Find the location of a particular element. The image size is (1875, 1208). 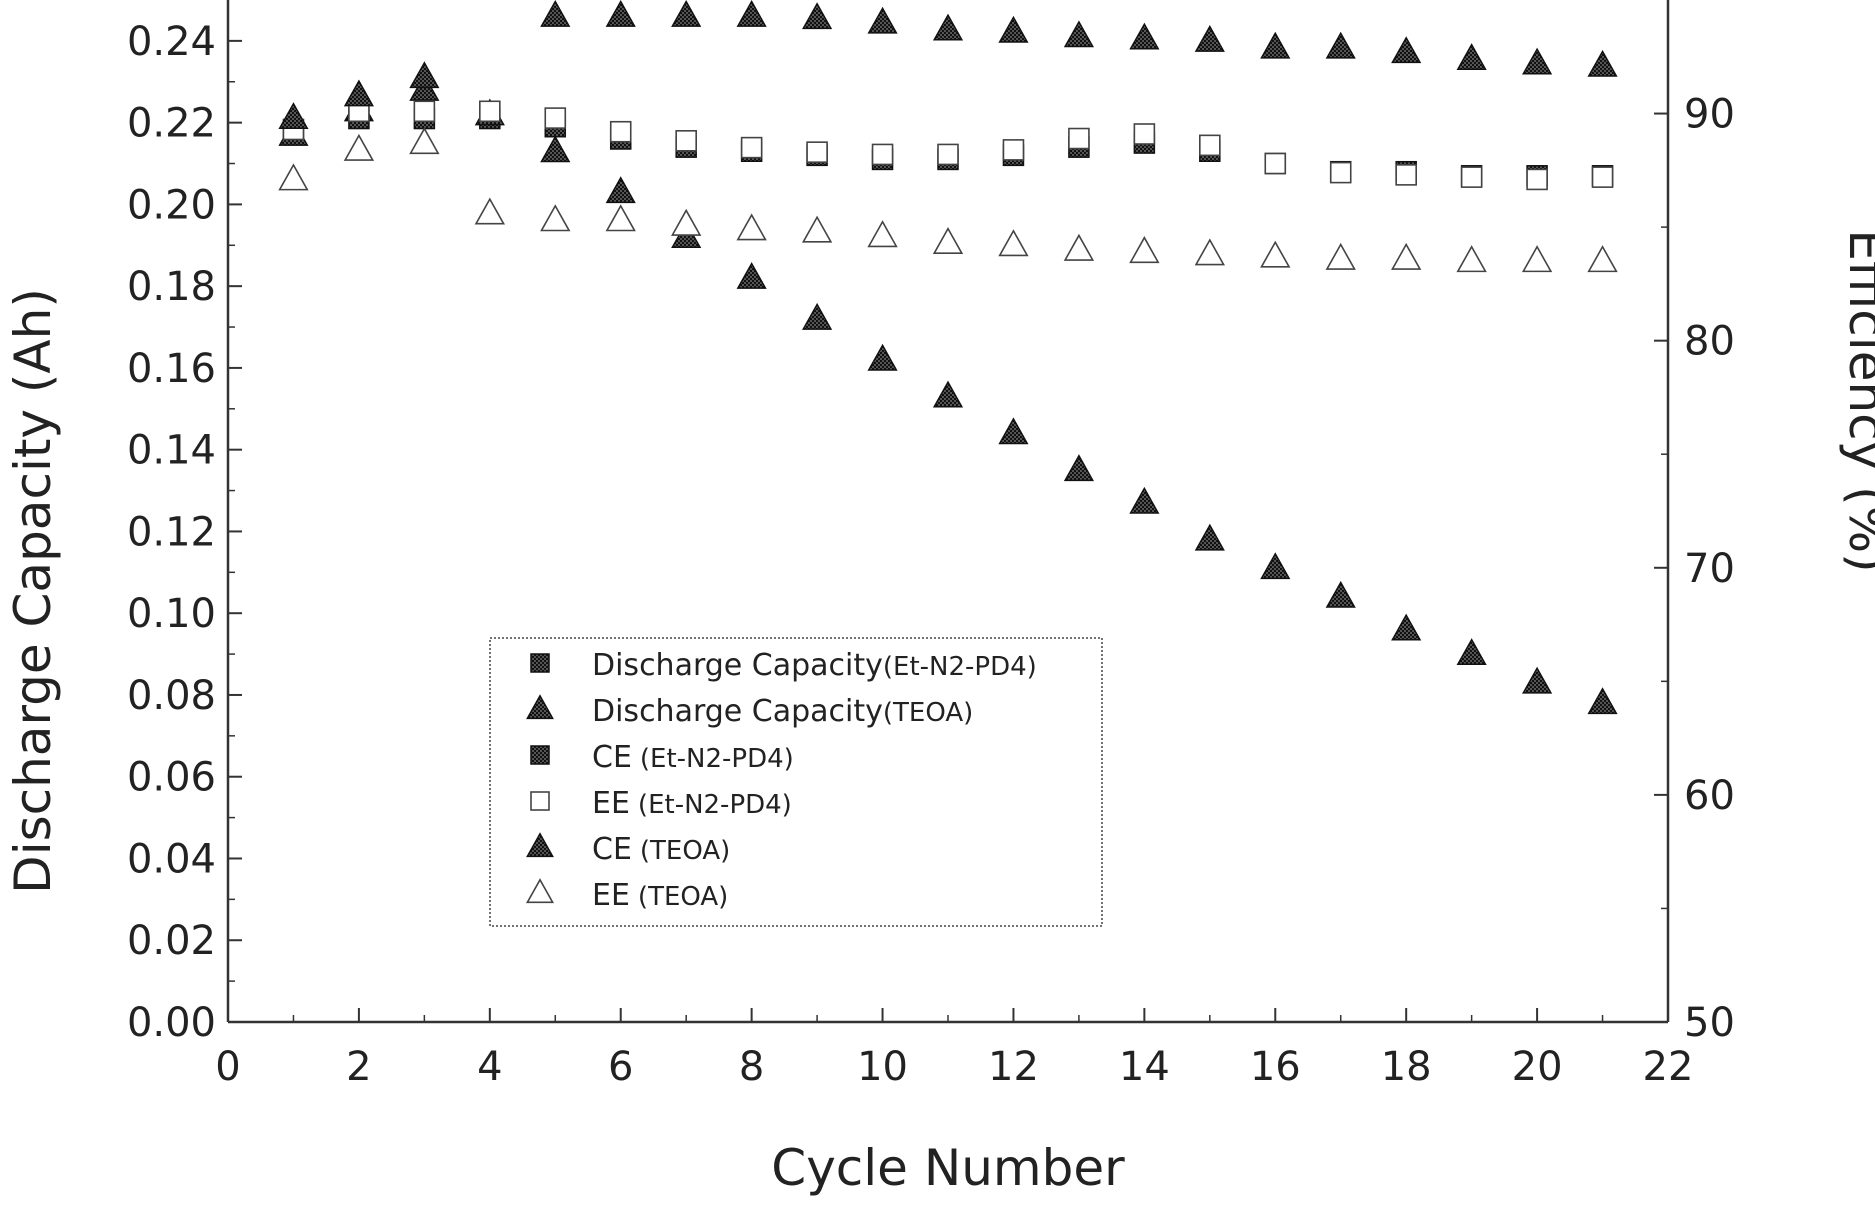

y2-tick-label: 90 is located at coordinates (1709, 115).